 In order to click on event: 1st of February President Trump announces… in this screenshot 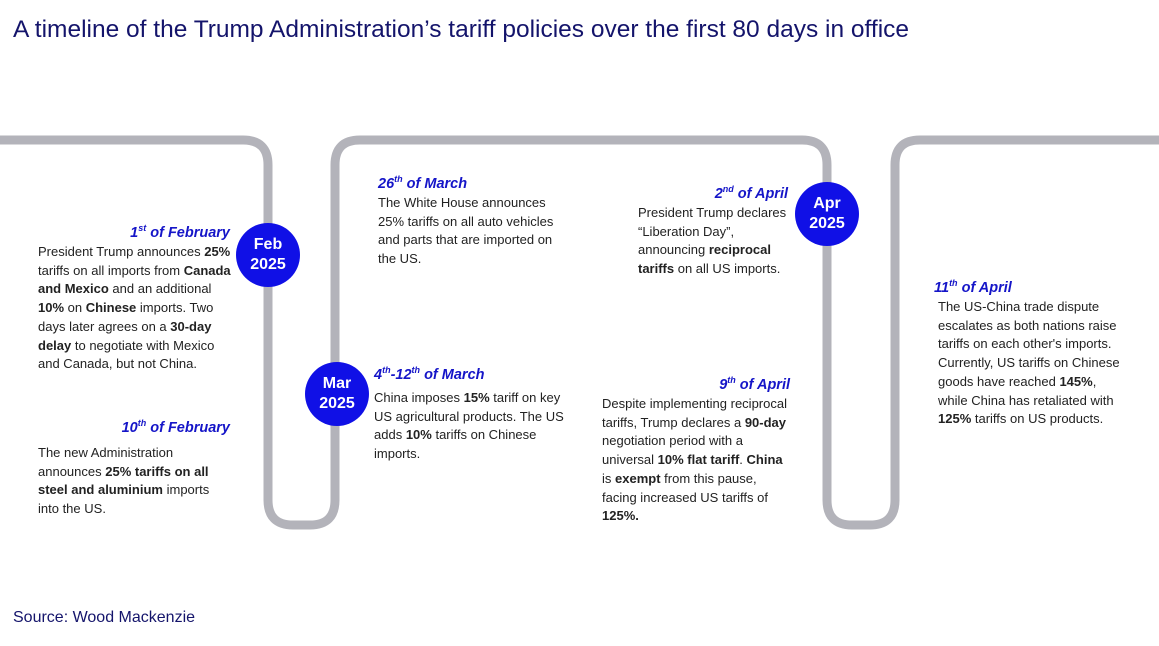, I will do `click(134, 298)`.